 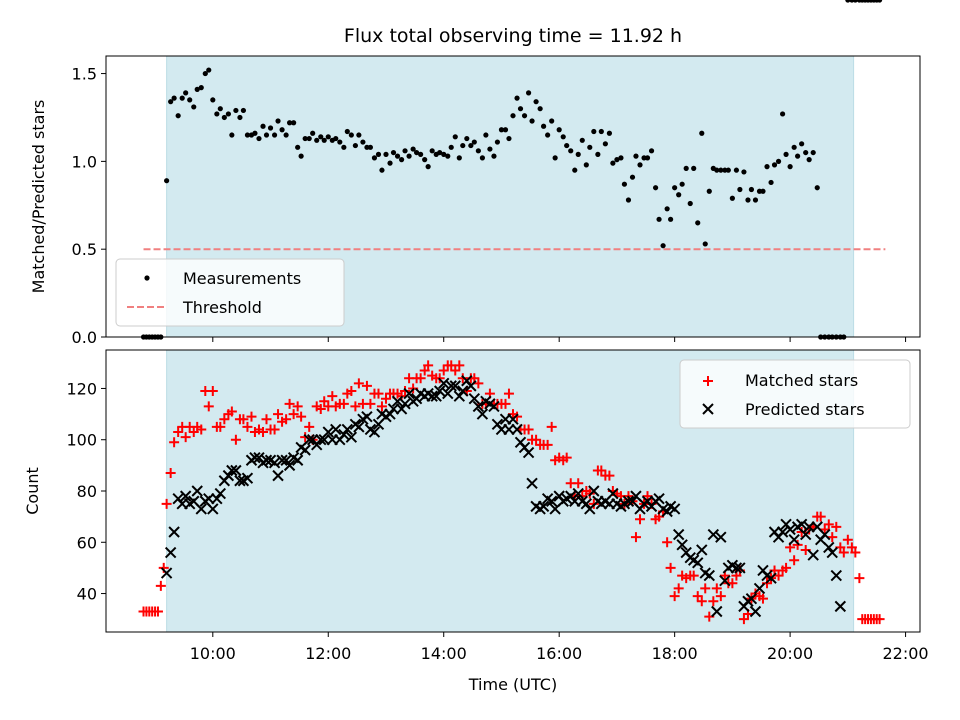 I want to click on legend-label-matched: Matched stars, so click(x=801, y=380).